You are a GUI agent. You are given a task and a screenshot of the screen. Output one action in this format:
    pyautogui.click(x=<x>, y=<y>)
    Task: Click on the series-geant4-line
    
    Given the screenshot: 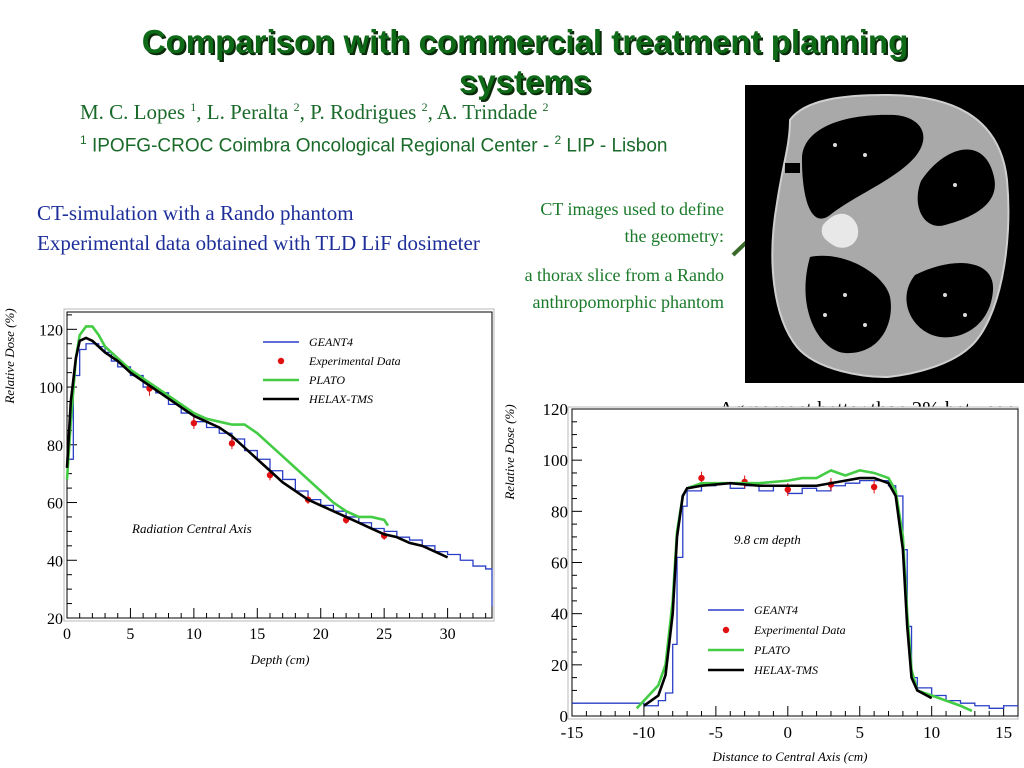 What is the action you would take?
    pyautogui.click(x=795, y=594)
    